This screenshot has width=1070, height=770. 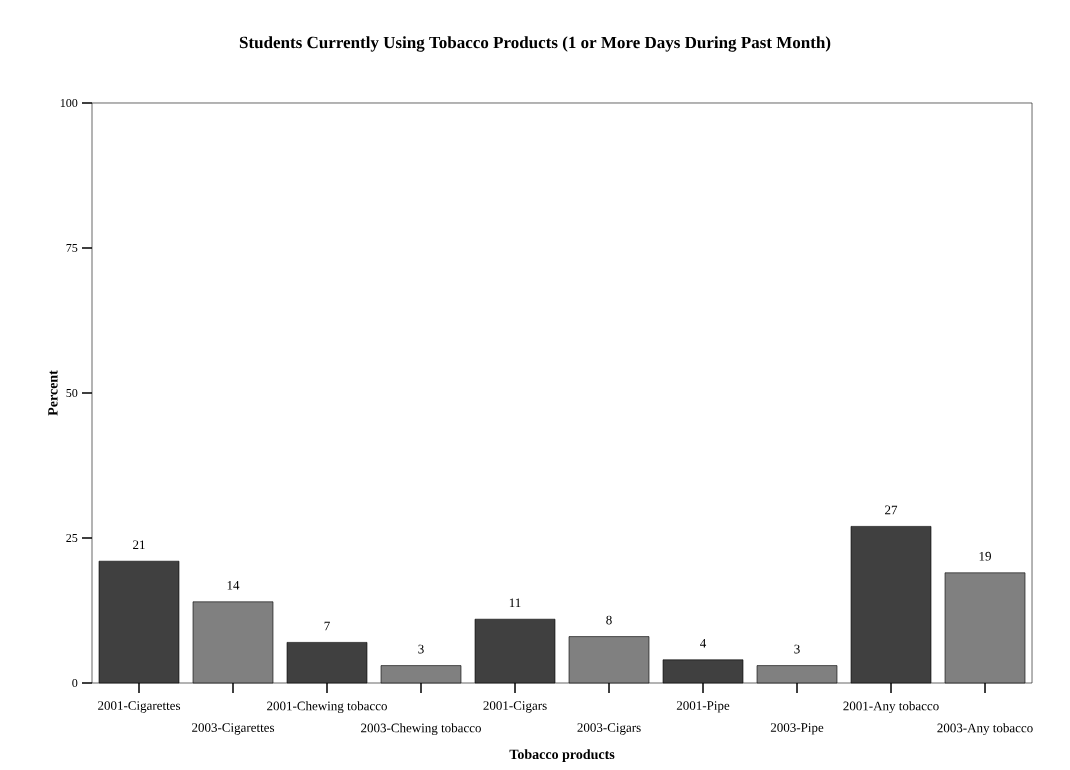 What do you see at coordinates (327, 707) in the screenshot?
I see `x-tick-label: 2001-Chewing tobacco` at bounding box center [327, 707].